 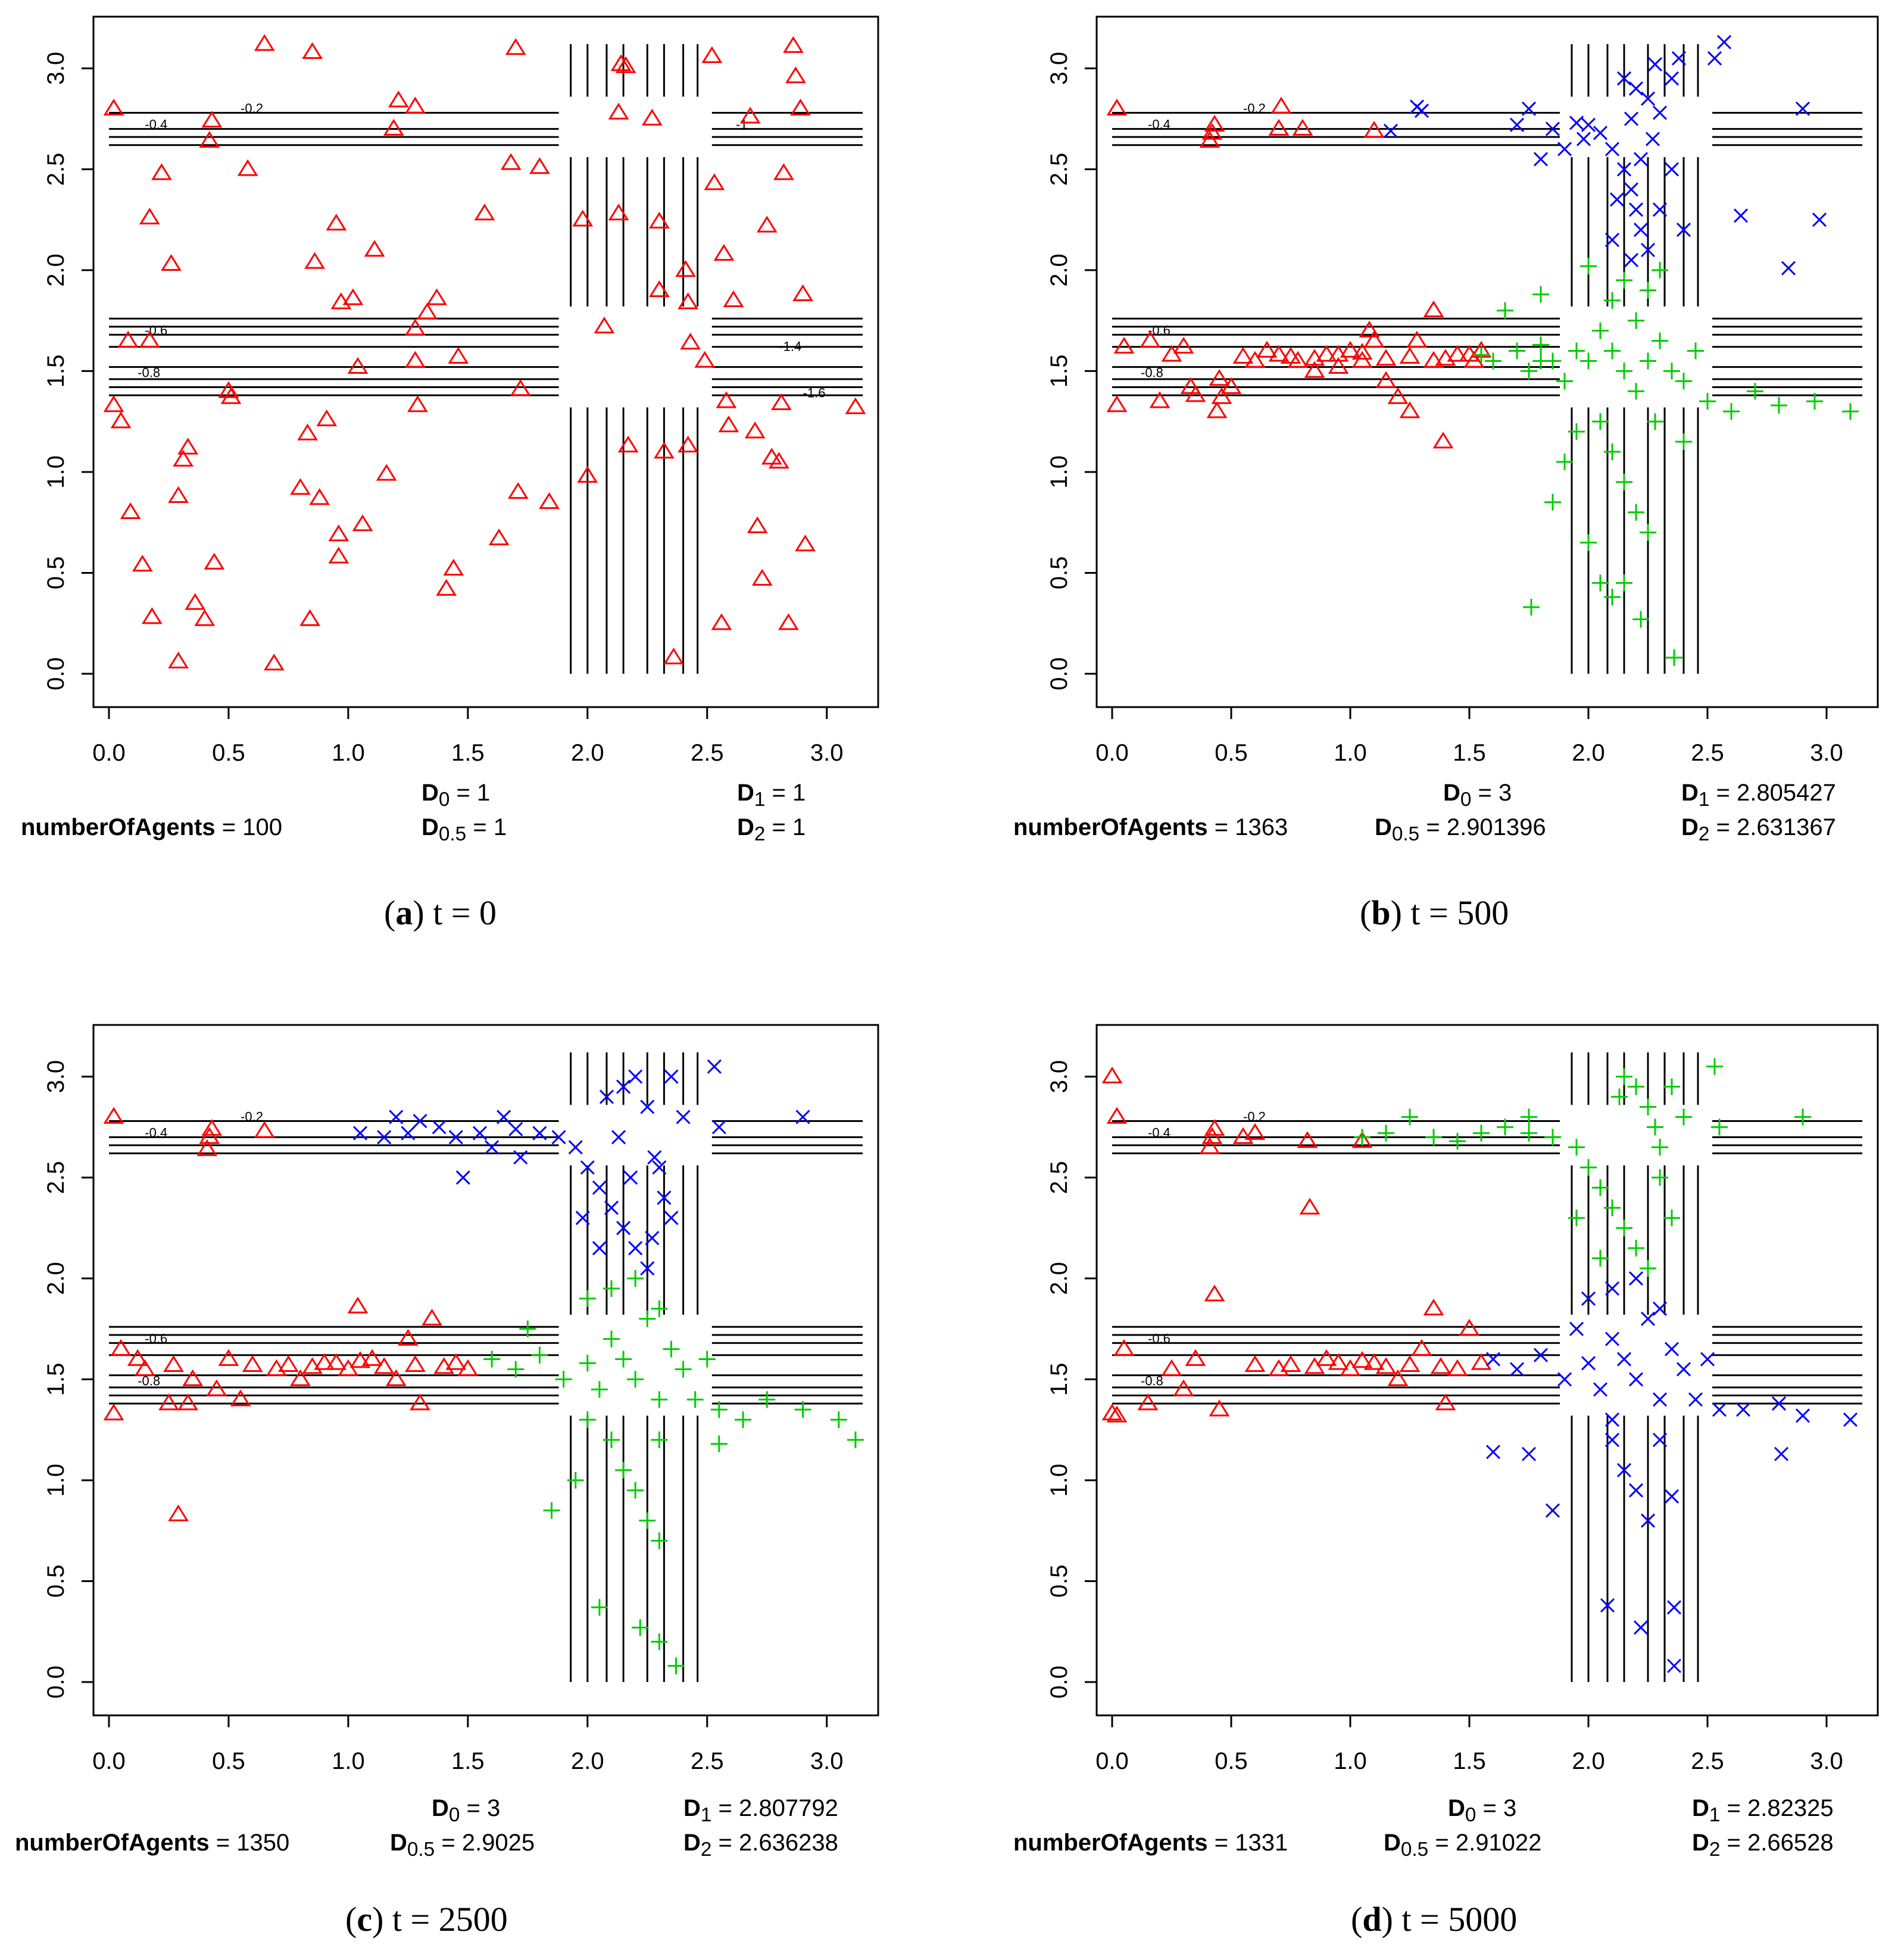 I want to click on y-tick-label: 0.0, so click(x=56, y=673).